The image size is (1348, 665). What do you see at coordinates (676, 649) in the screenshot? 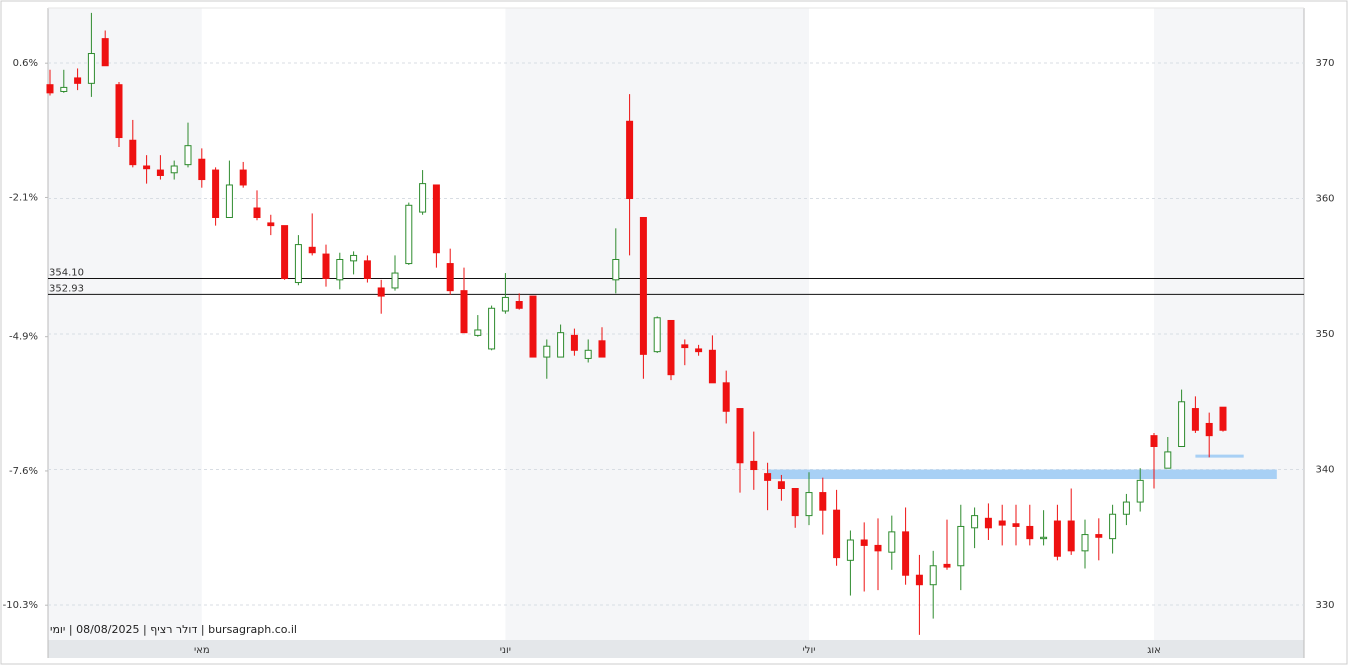
I see `x-axis-strip` at bounding box center [676, 649].